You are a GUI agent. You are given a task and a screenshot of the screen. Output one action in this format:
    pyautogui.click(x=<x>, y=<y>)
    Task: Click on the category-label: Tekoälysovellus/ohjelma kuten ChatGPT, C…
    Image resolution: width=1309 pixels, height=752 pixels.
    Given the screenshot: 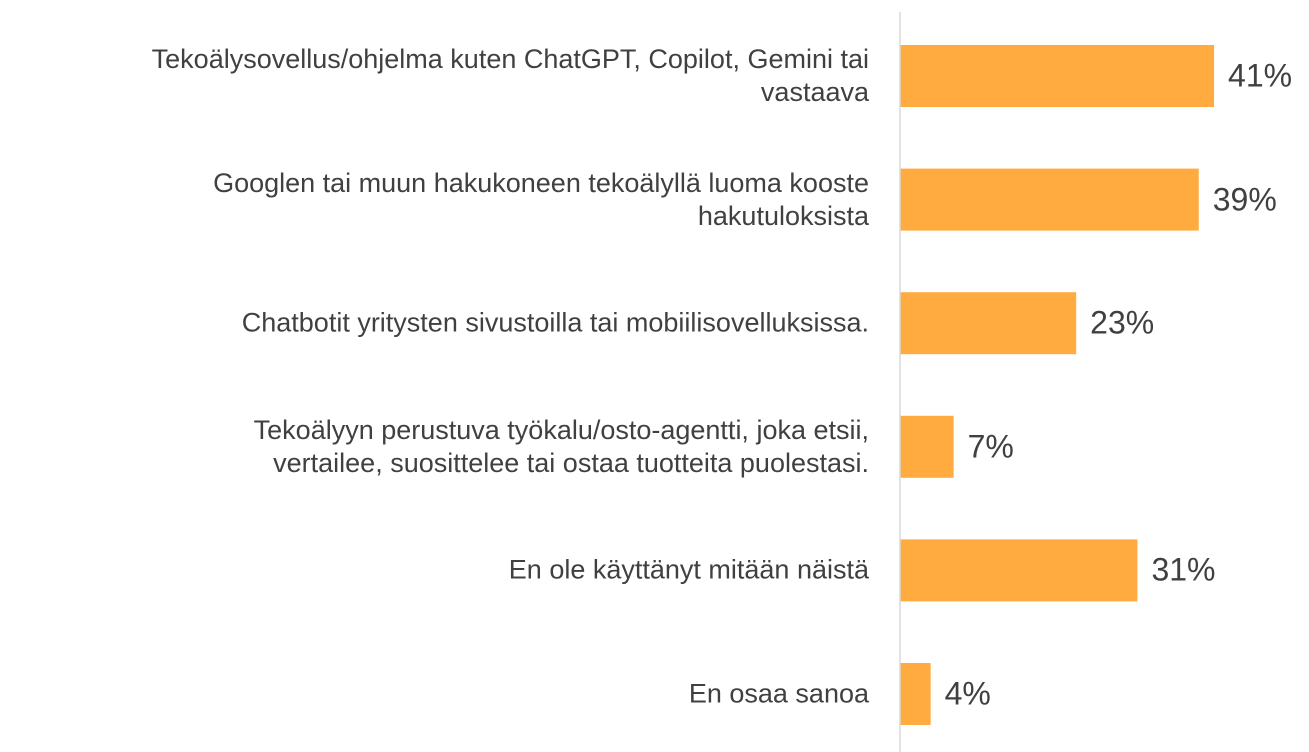 What is the action you would take?
    pyautogui.click(x=510, y=75)
    